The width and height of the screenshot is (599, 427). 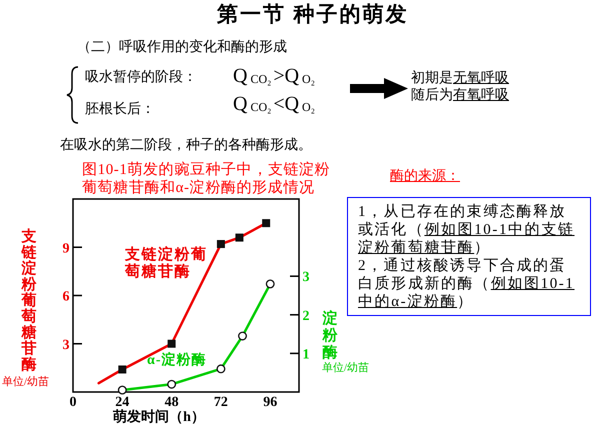 What do you see at coordinates (66, 248) in the screenshot?
I see `y-tick-label: 9` at bounding box center [66, 248].